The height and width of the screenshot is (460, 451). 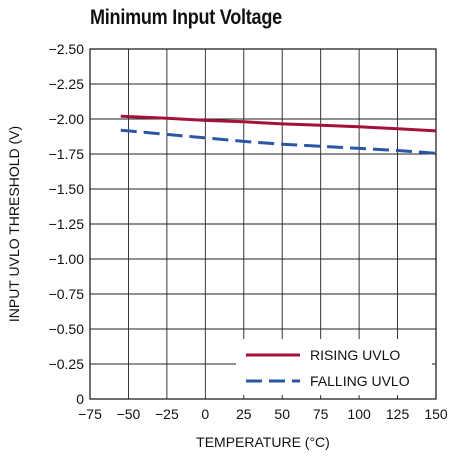 I want to click on legend-box, so click(x=334, y=367).